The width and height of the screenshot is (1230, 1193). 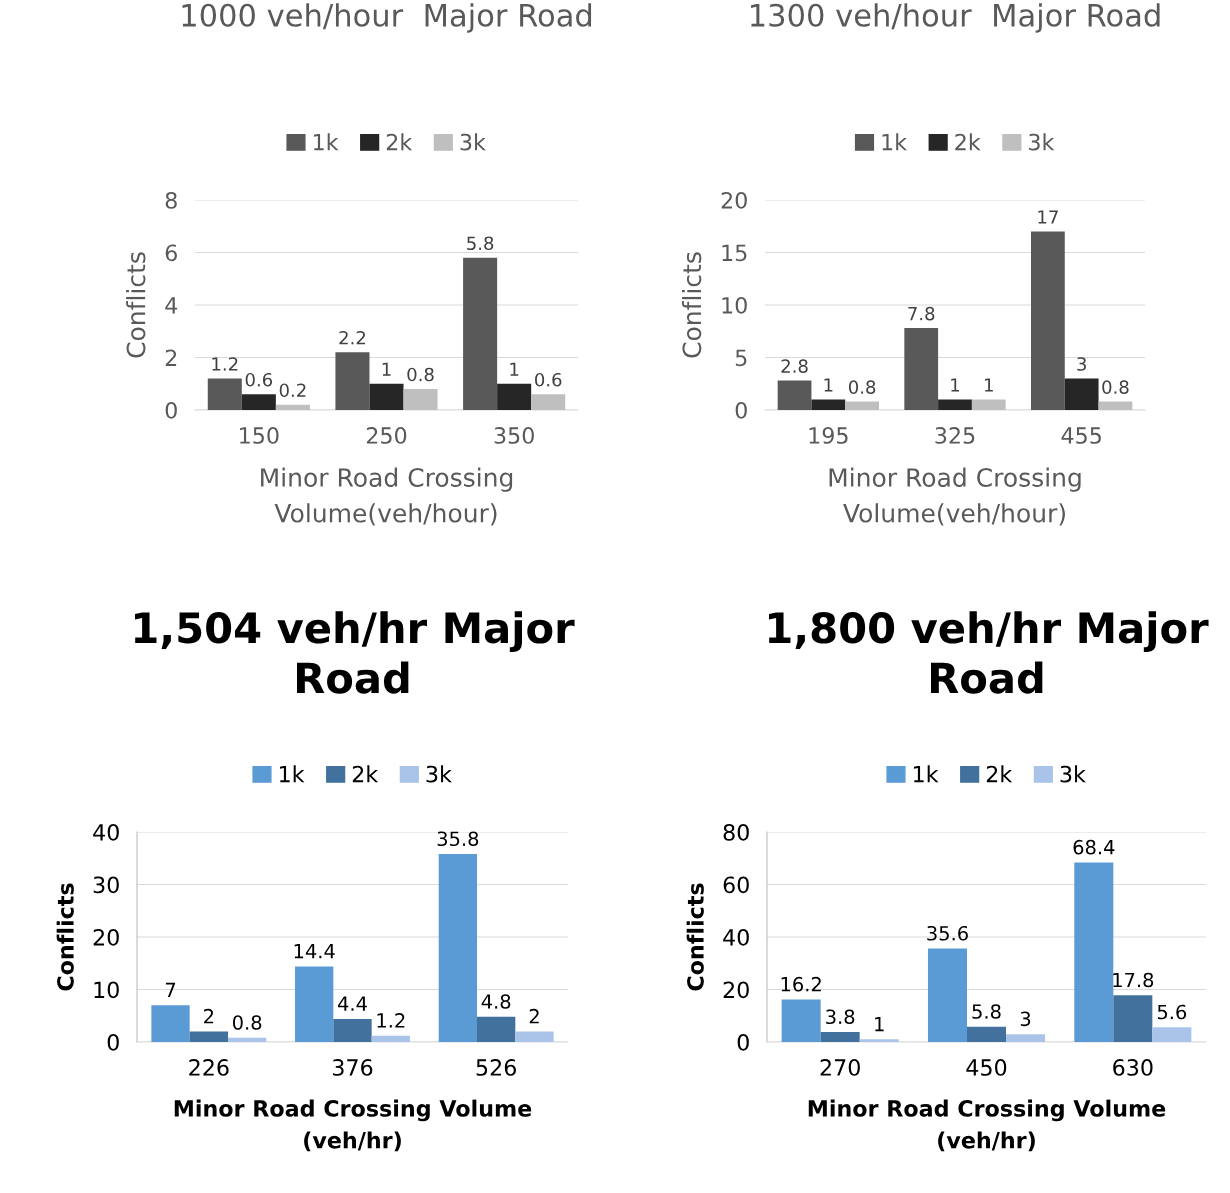 I want to click on x-tick-label: 526, so click(x=496, y=1067).